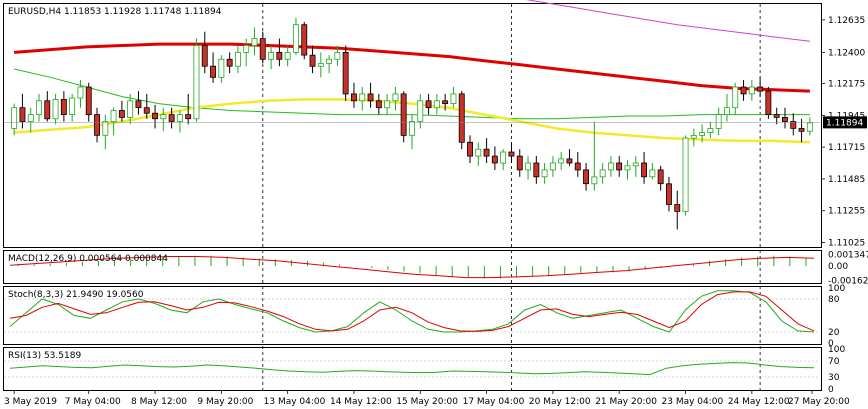 The width and height of the screenshot is (868, 409). I want to click on stoch-pane-frame, so click(412, 315).